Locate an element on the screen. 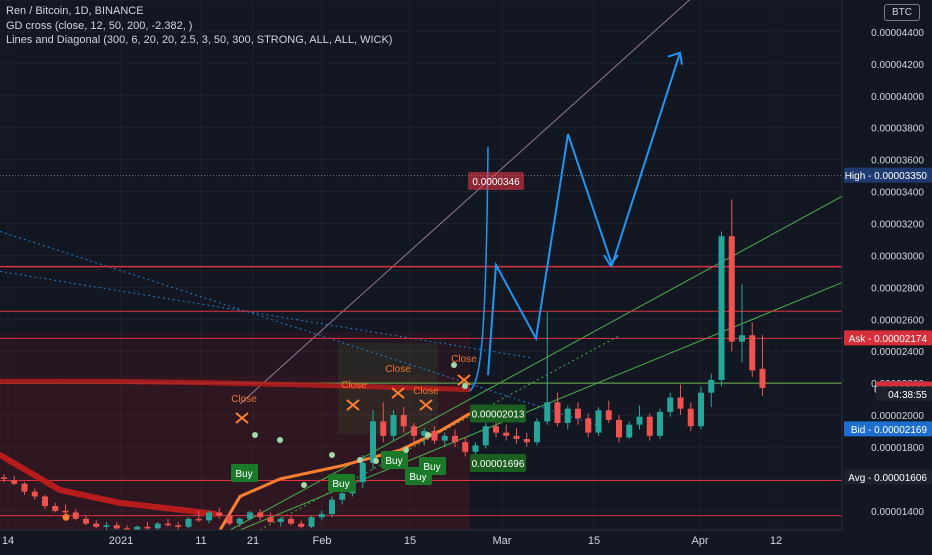  symbol-title: Ren / Bitcoin, 1D, BINANCE is located at coordinates (75, 11).